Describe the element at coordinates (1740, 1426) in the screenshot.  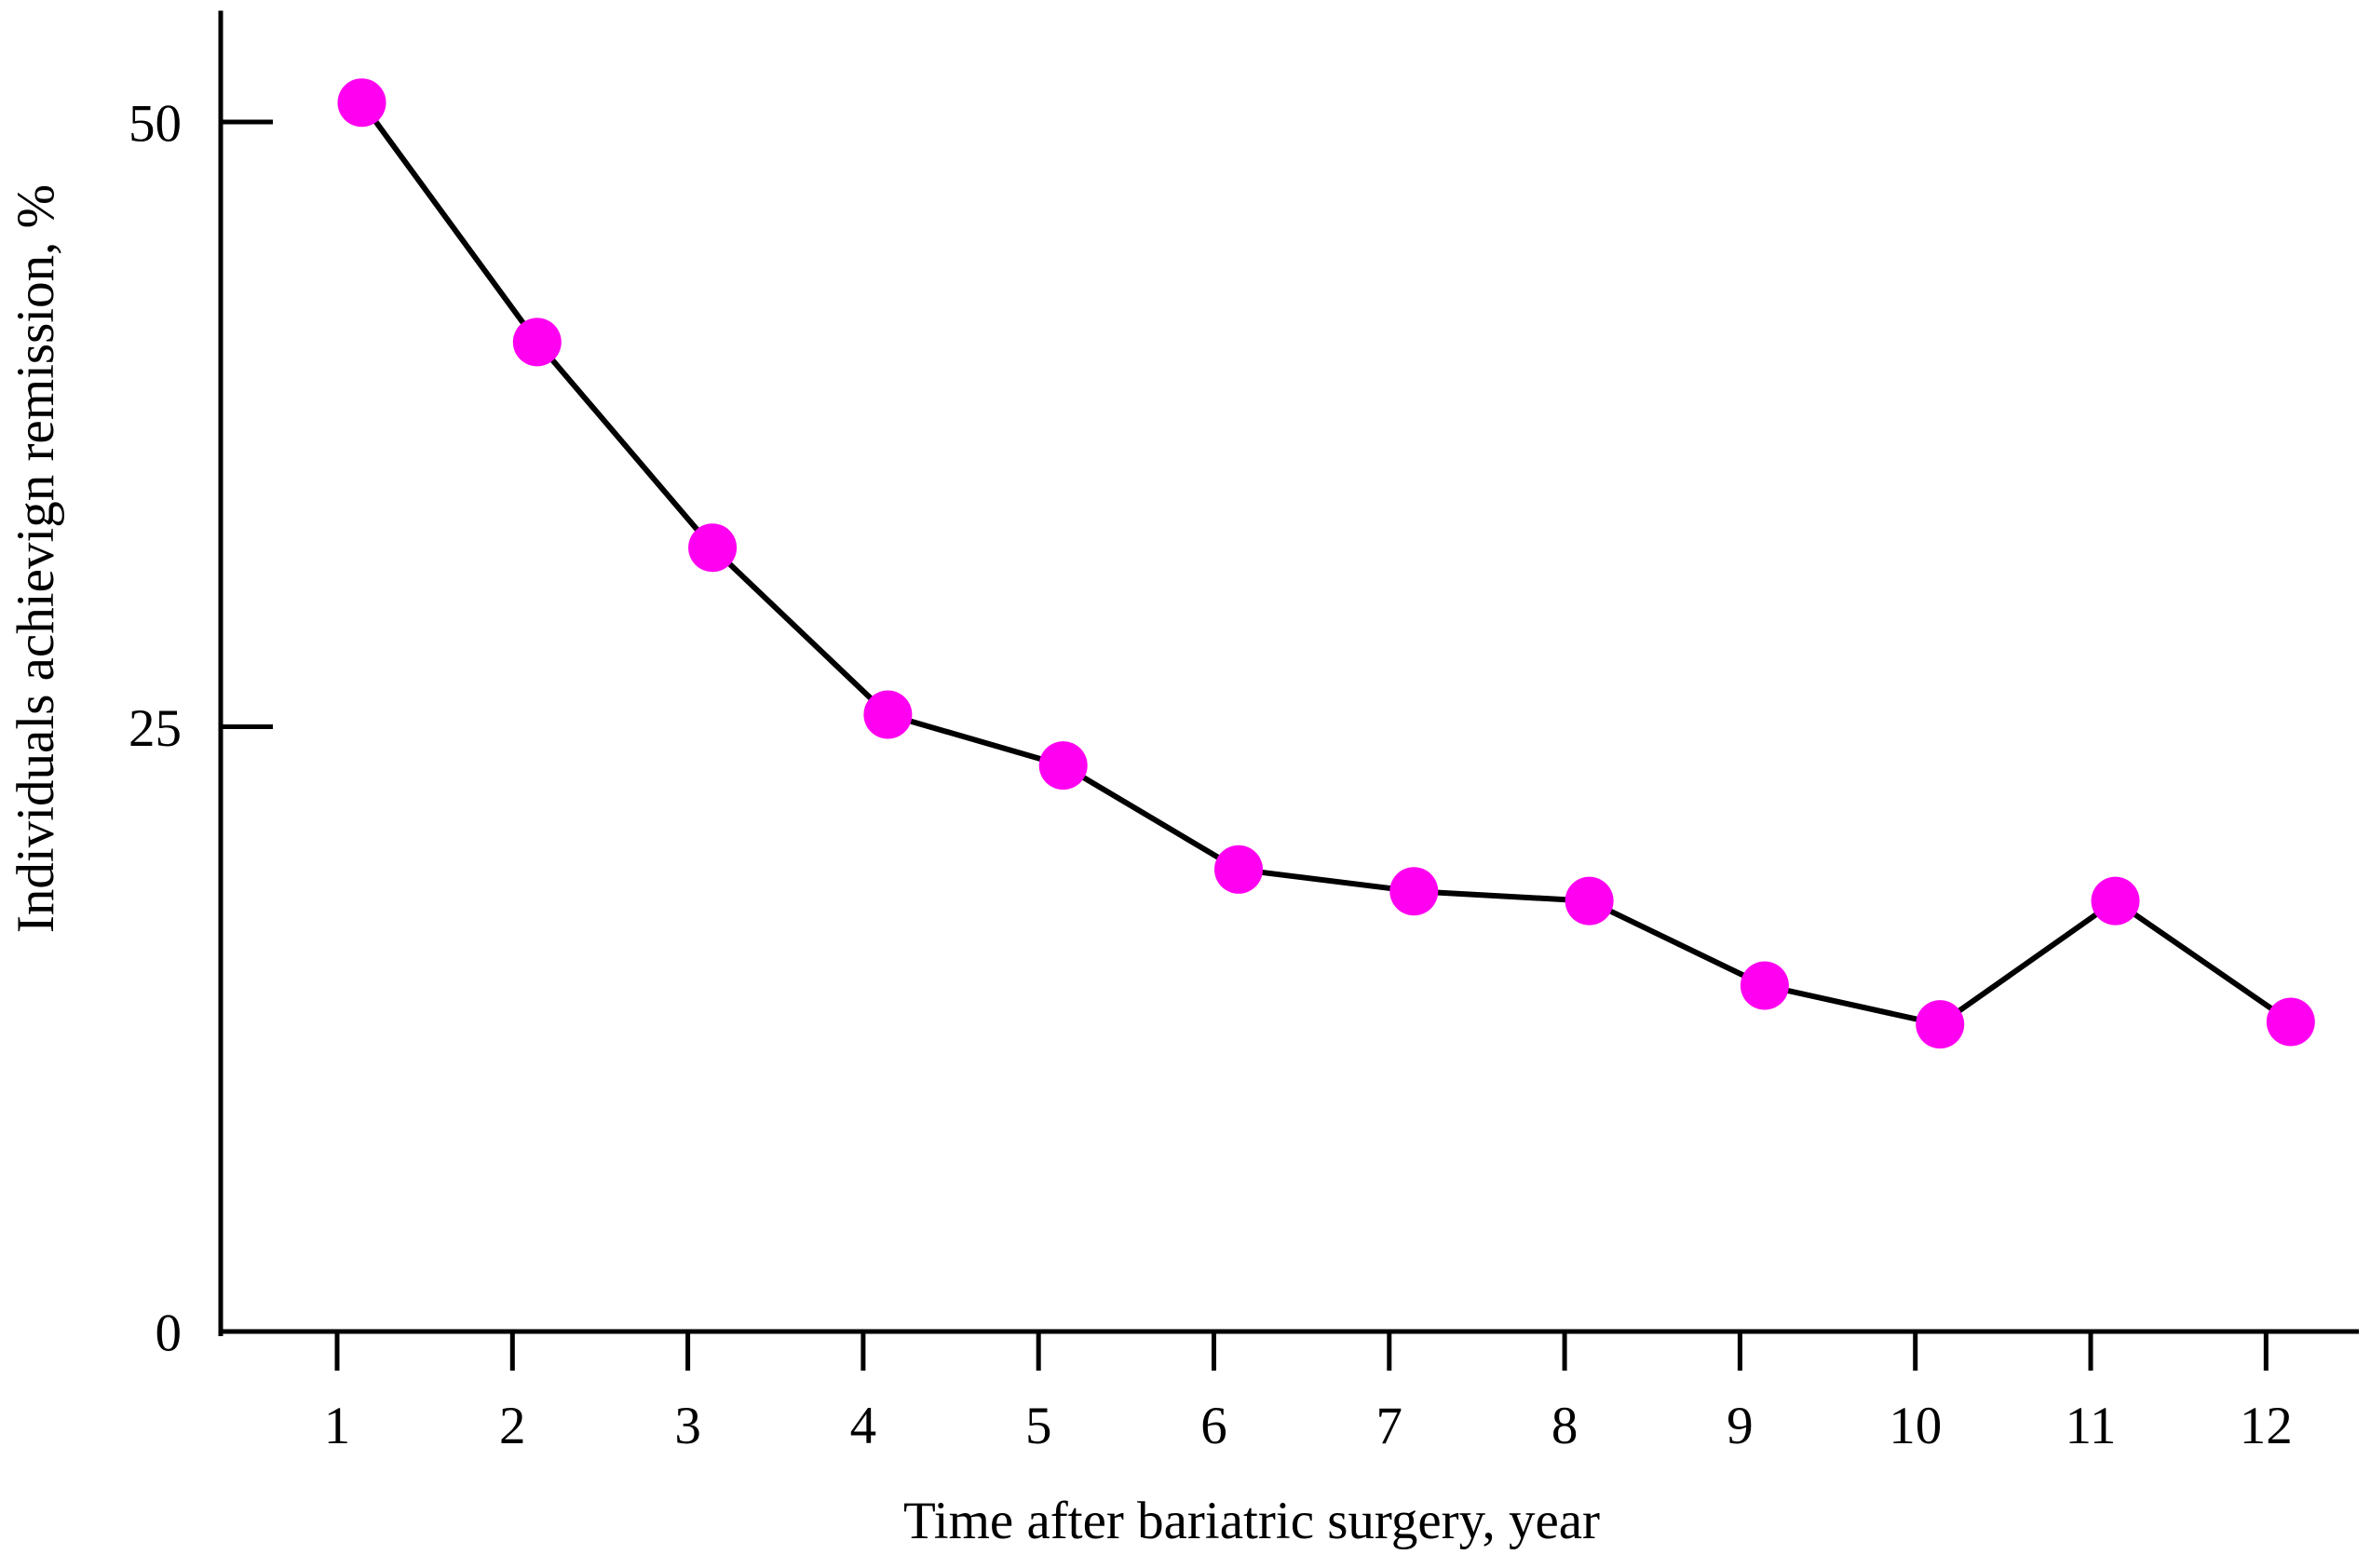
I see `x-tick-label: 9` at that location.